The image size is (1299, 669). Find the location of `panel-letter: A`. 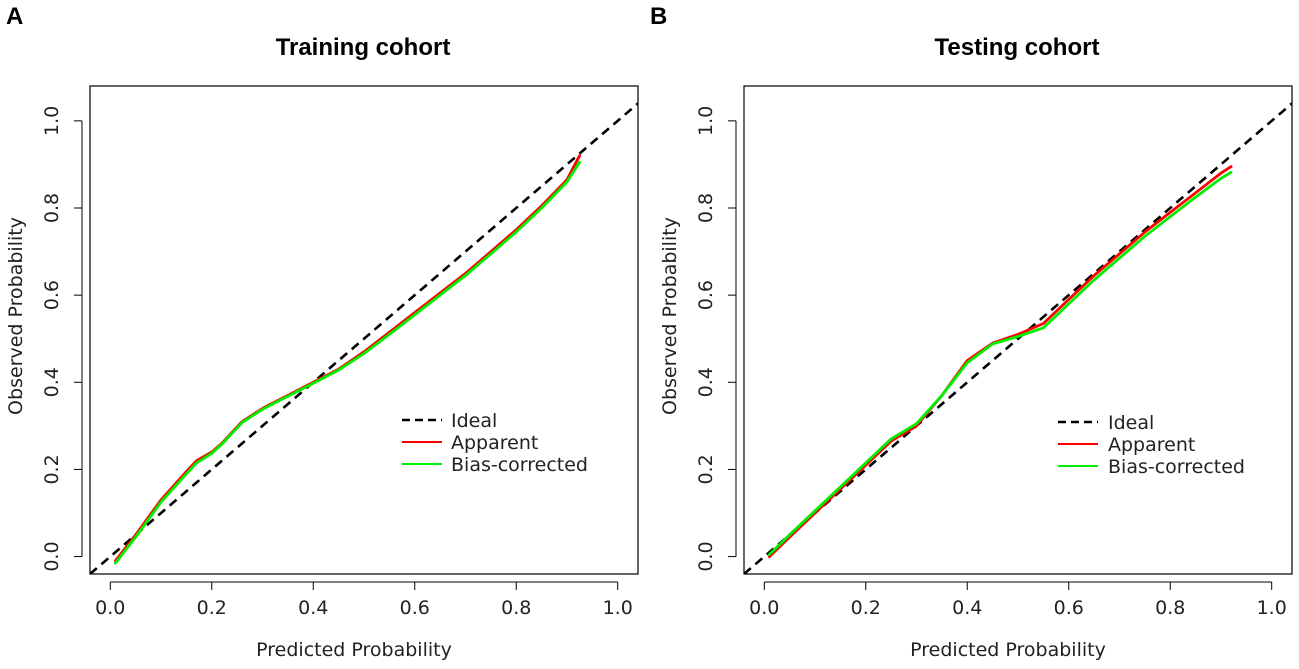

panel-letter: A is located at coordinates (14, 16).